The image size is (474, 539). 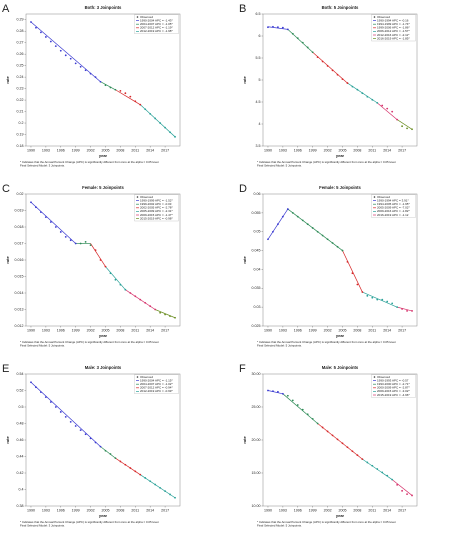 I want to click on legend-label: 1990-1994 APC = -0.16, so click(x=393, y=20).